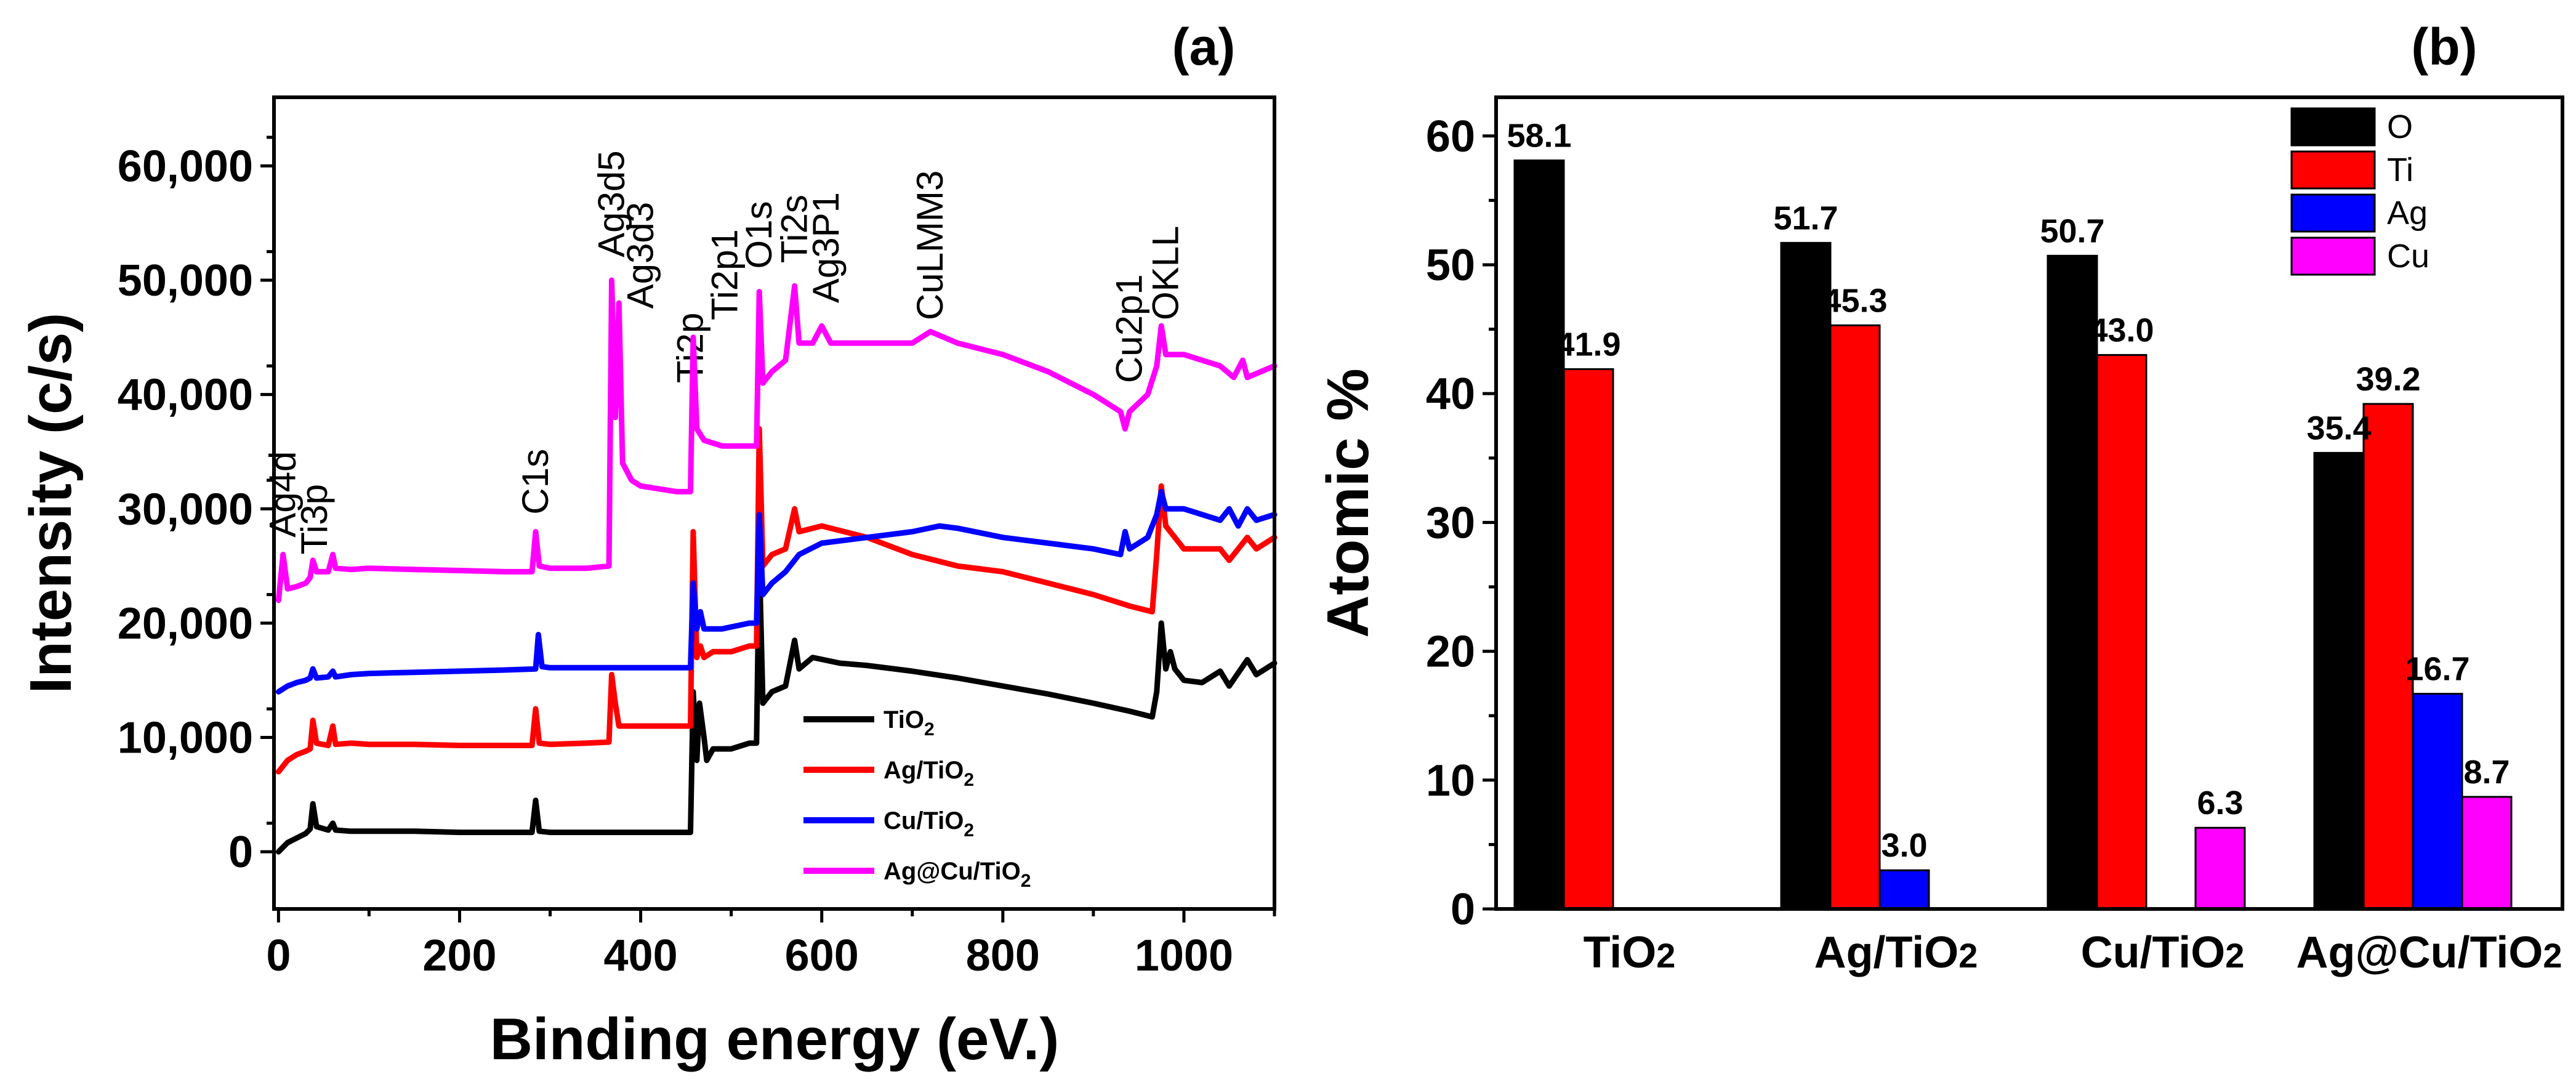 This screenshot has height=1090, width=2576. I want to click on peak-label: CuLMM3, so click(930, 245).